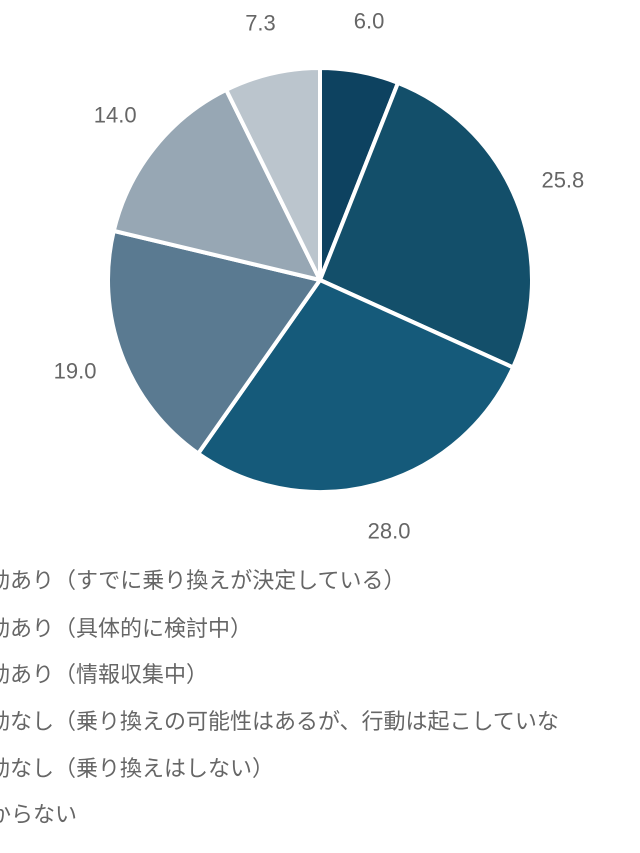  What do you see at coordinates (104, 675) in the screenshot?
I see `legend-label: 動あり（情報収集中）` at bounding box center [104, 675].